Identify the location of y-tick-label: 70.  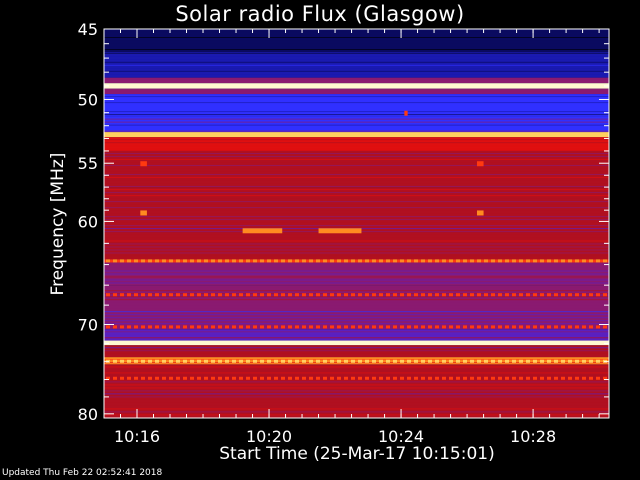
(88, 325).